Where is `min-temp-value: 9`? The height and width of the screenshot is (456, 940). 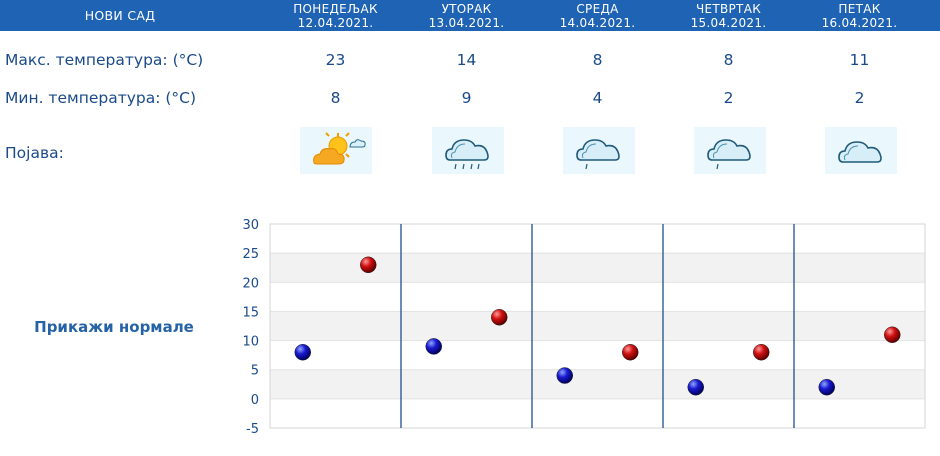 min-temp-value: 9 is located at coordinates (466, 98).